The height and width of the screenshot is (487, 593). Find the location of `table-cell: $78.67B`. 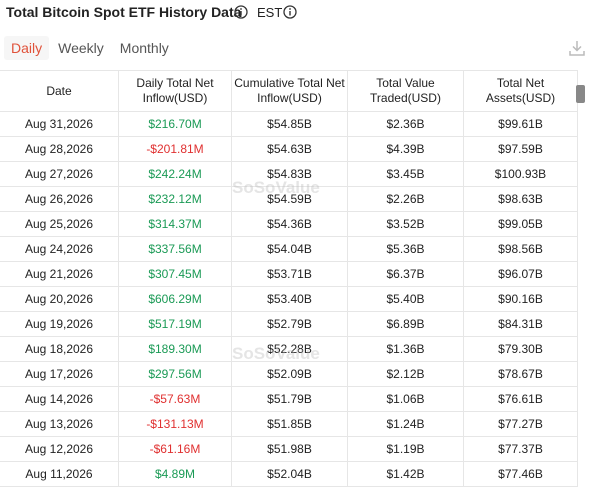

table-cell: $78.67B is located at coordinates (520, 374).